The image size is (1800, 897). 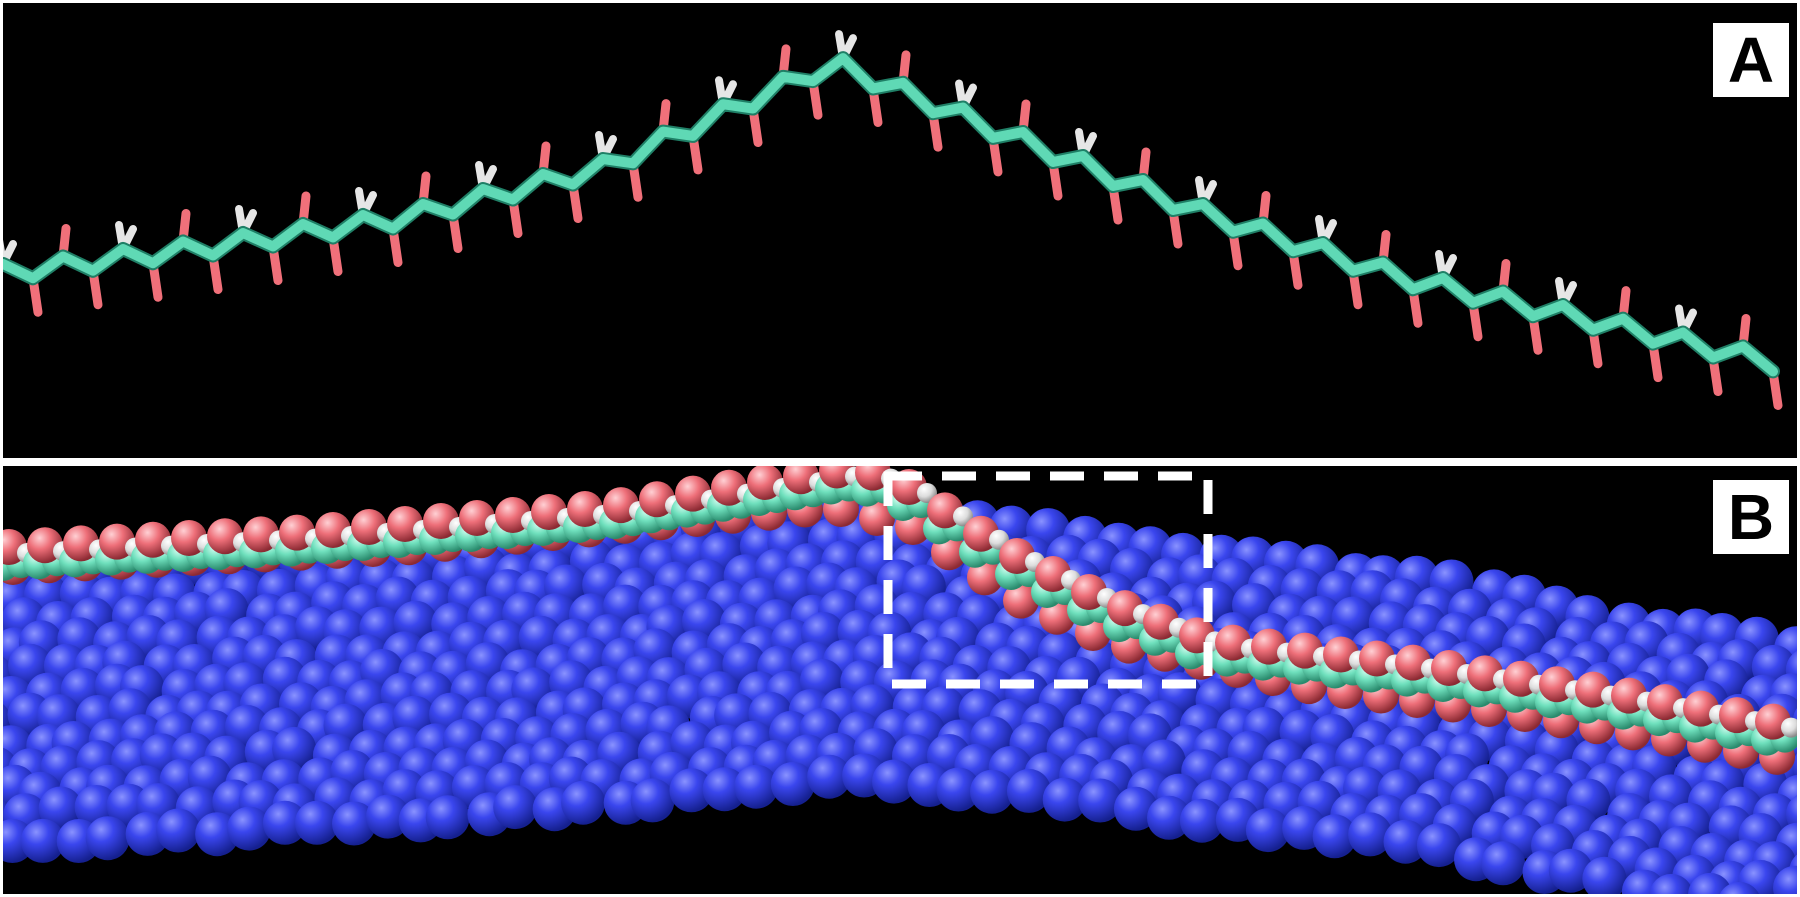 What do you see at coordinates (1751, 517) in the screenshot?
I see `panel-label-b: B` at bounding box center [1751, 517].